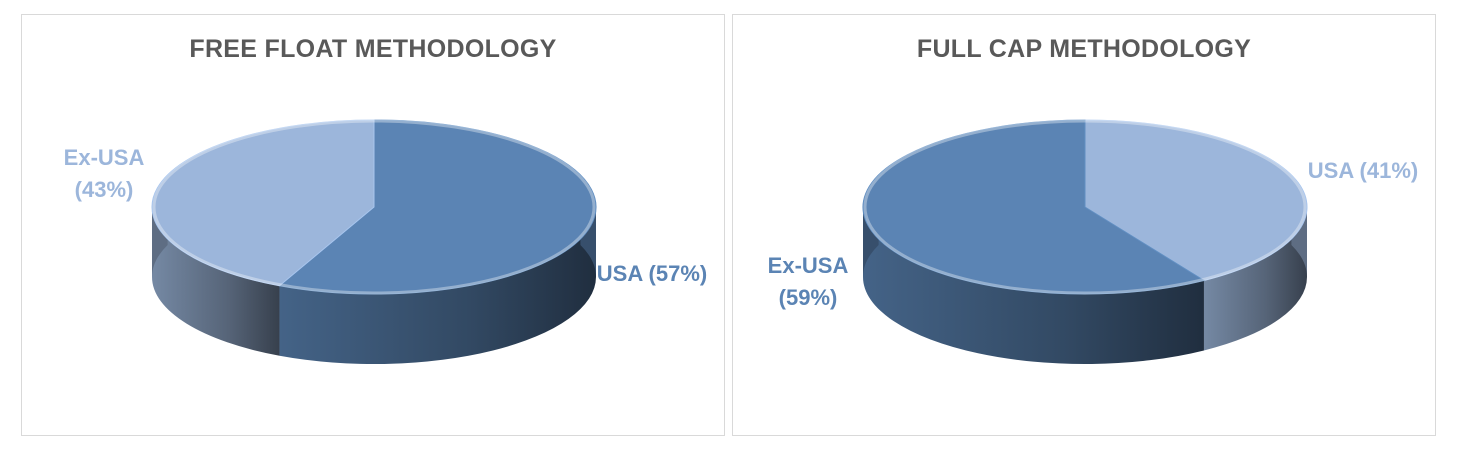  Describe the element at coordinates (808, 281) in the screenshot. I see `data-label: Ex-USA (59%)` at that location.